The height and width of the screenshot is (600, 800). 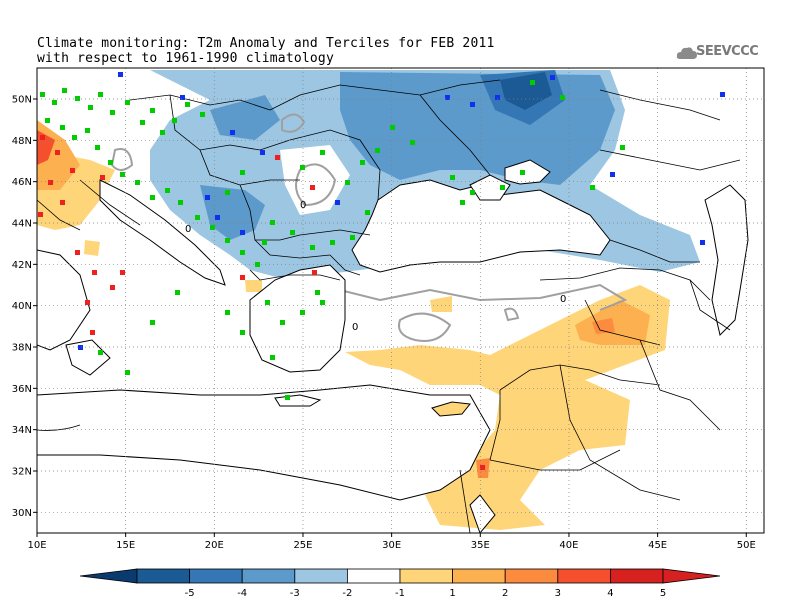 What do you see at coordinates (245, 117) in the screenshot?
I see `cold-field-medium-poland` at bounding box center [245, 117].